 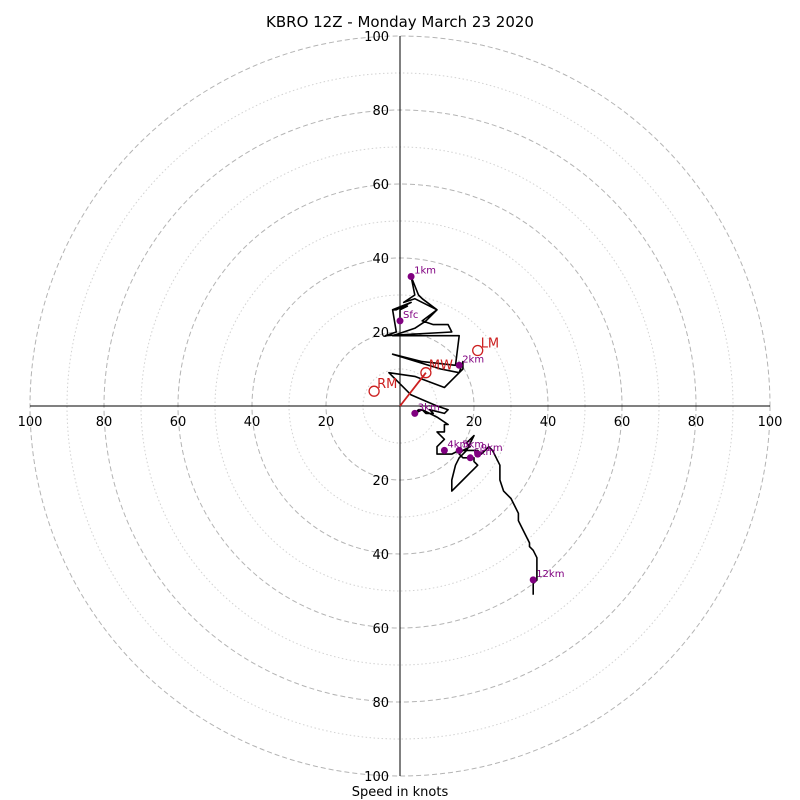 What do you see at coordinates (429, 407) in the screenshot?
I see `height-marker-label: 3km` at bounding box center [429, 407].